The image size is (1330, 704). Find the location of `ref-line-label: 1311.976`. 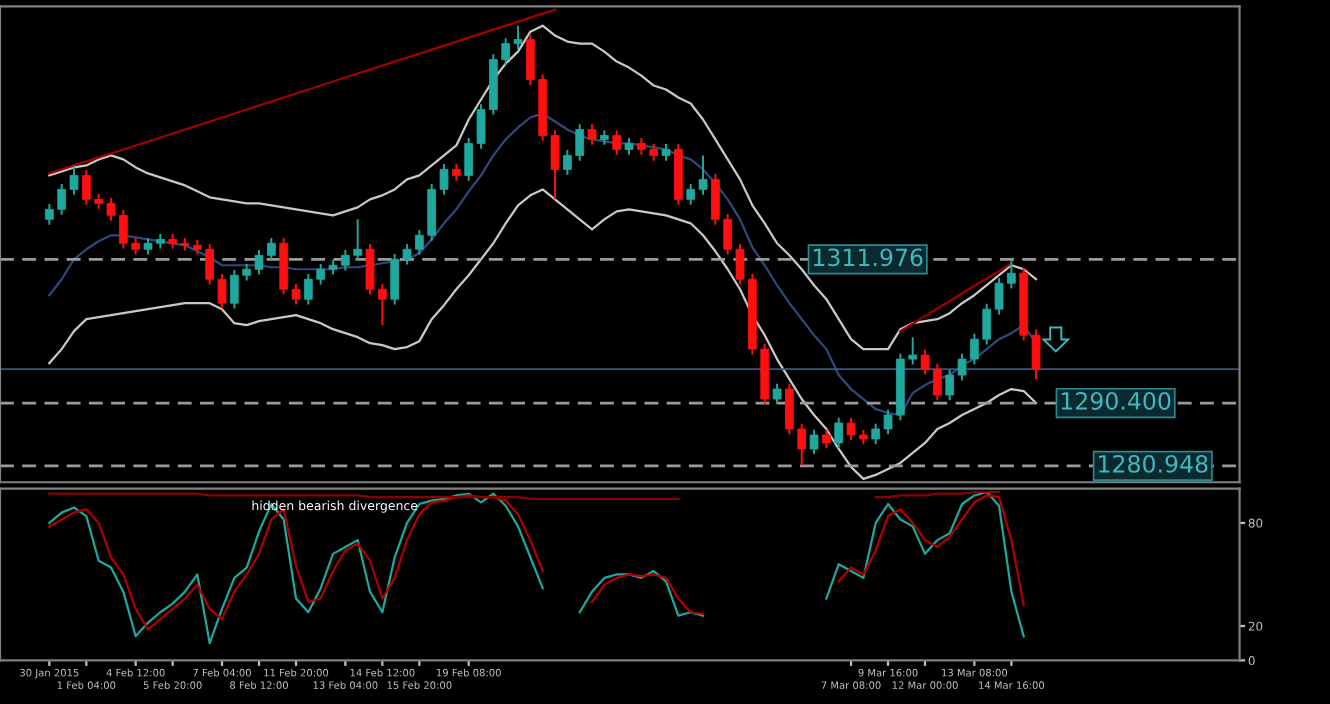

ref-line-label: 1311.976 is located at coordinates (868, 257).